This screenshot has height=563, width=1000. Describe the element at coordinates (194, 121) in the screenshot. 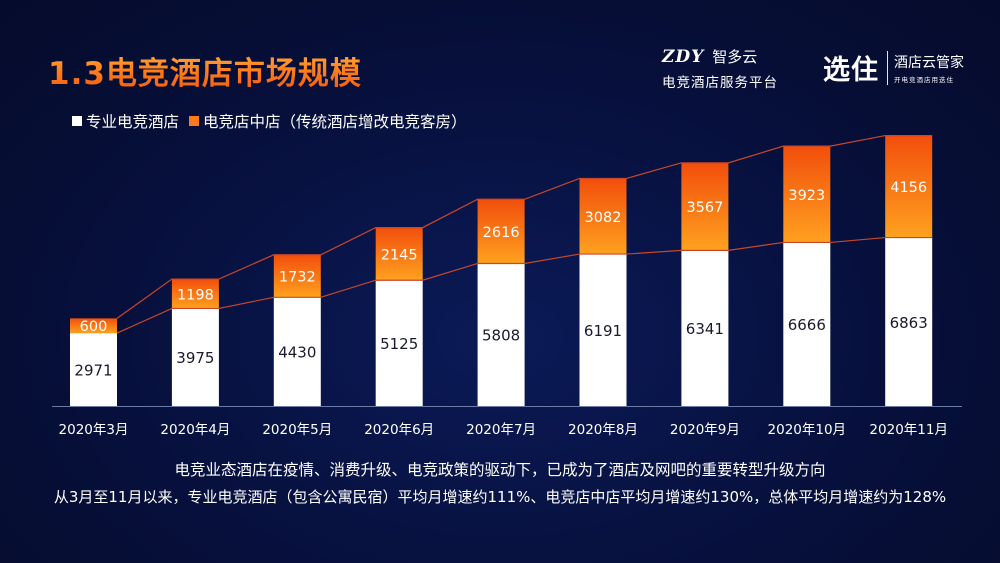

I see `legend-swatch-mid` at that location.